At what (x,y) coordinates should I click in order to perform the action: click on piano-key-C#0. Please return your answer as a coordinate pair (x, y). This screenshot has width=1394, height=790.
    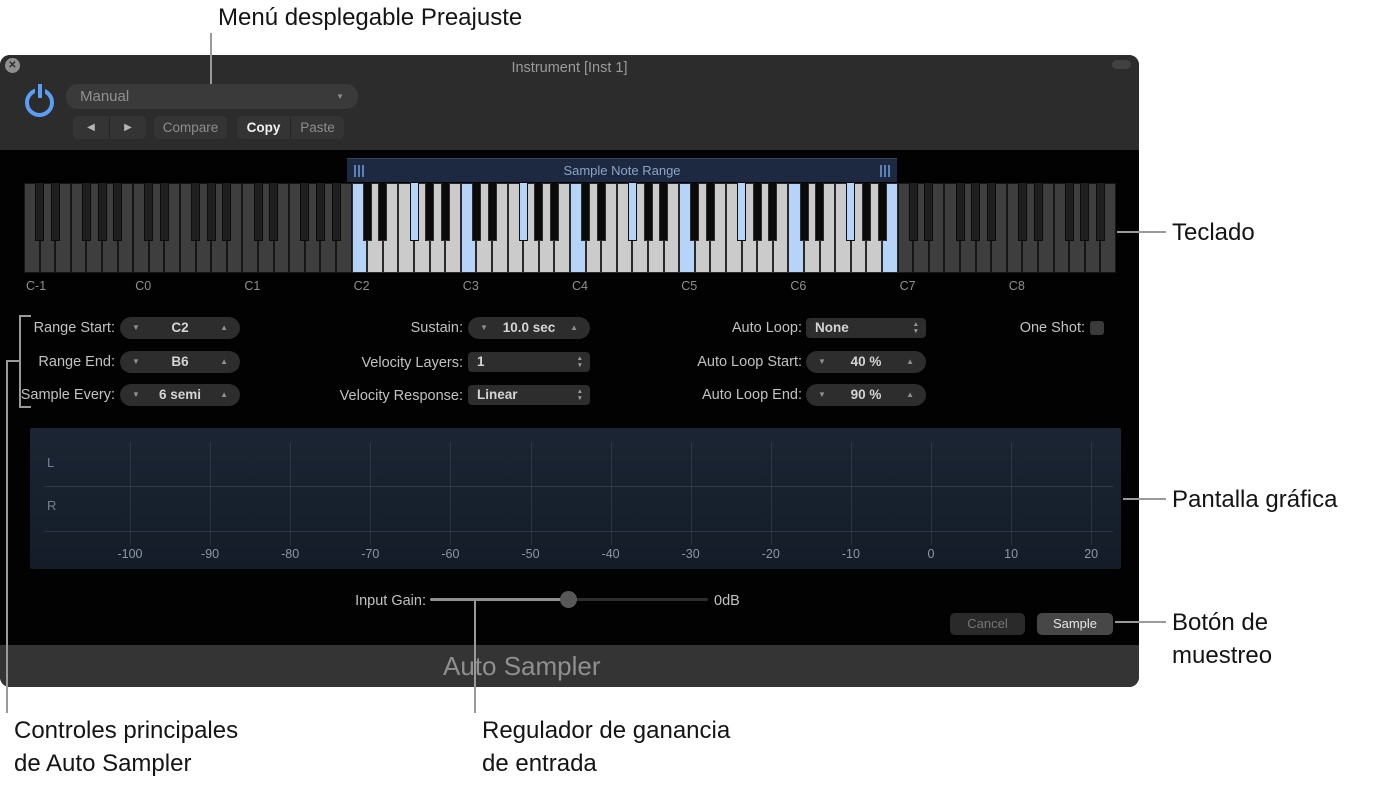
    Looking at the image, I should click on (149, 212).